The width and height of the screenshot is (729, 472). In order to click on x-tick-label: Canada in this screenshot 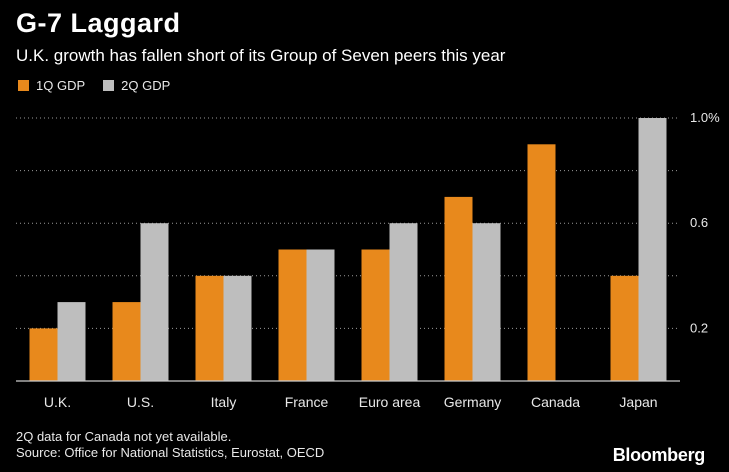, I will do `click(555, 402)`.